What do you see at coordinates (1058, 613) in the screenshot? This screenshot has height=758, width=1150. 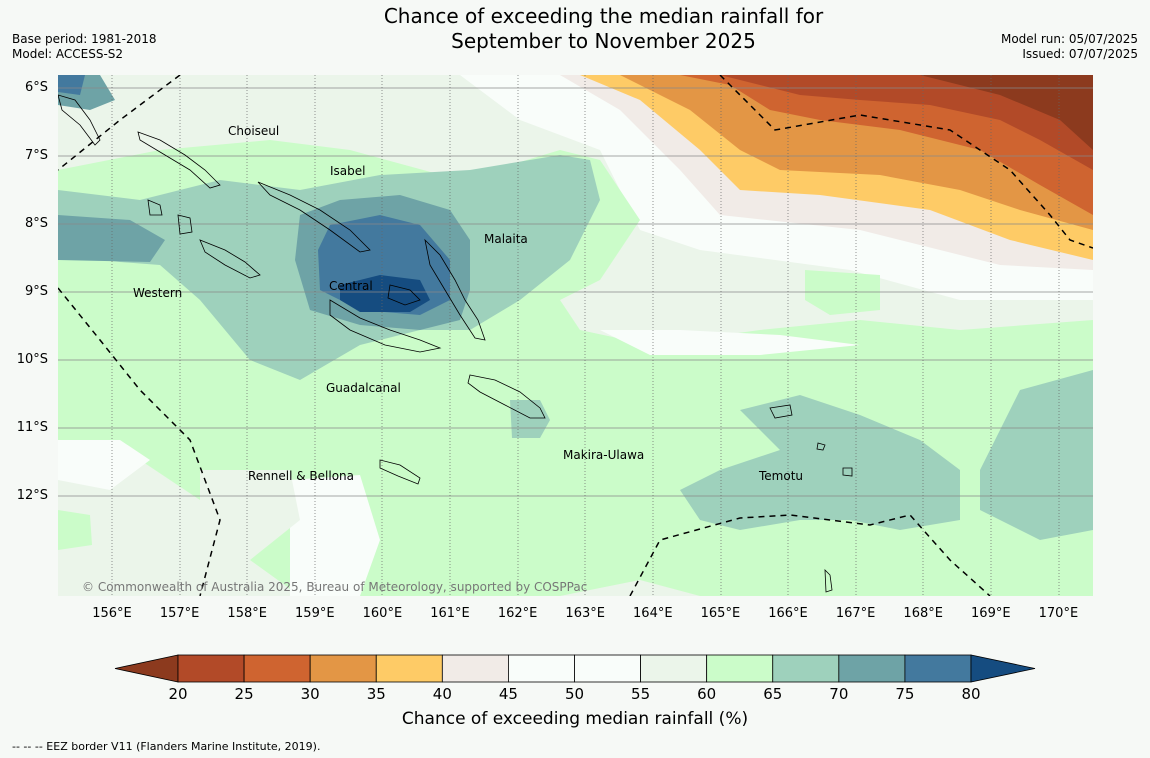 I see `lon-tick-label: 170°E` at bounding box center [1058, 613].